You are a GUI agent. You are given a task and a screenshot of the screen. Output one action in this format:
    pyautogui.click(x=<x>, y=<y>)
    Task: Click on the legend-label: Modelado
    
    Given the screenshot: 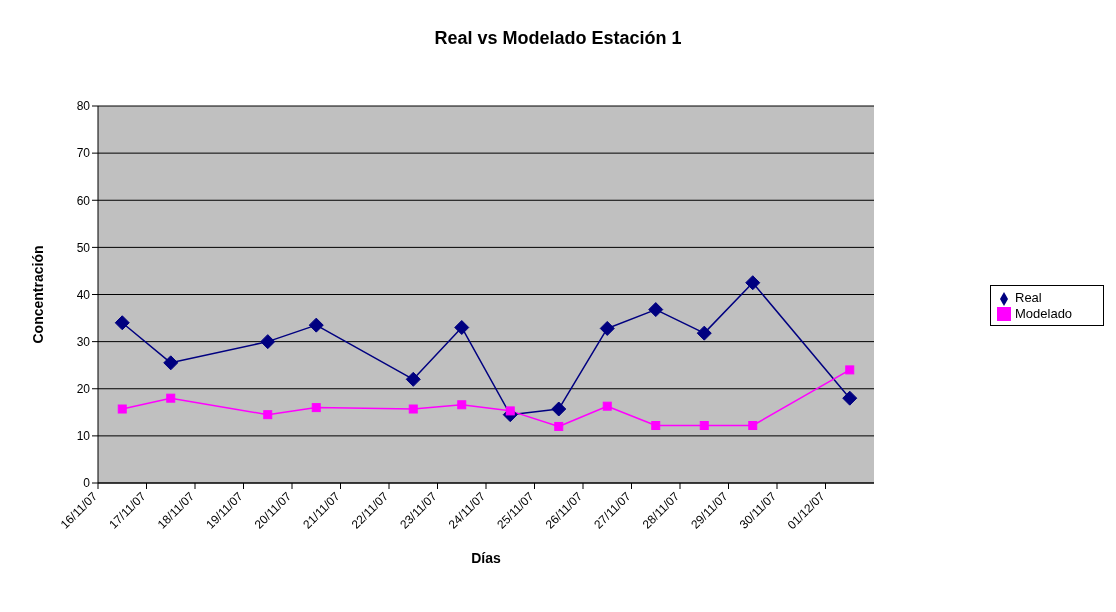 What is the action you would take?
    pyautogui.click(x=1044, y=313)
    